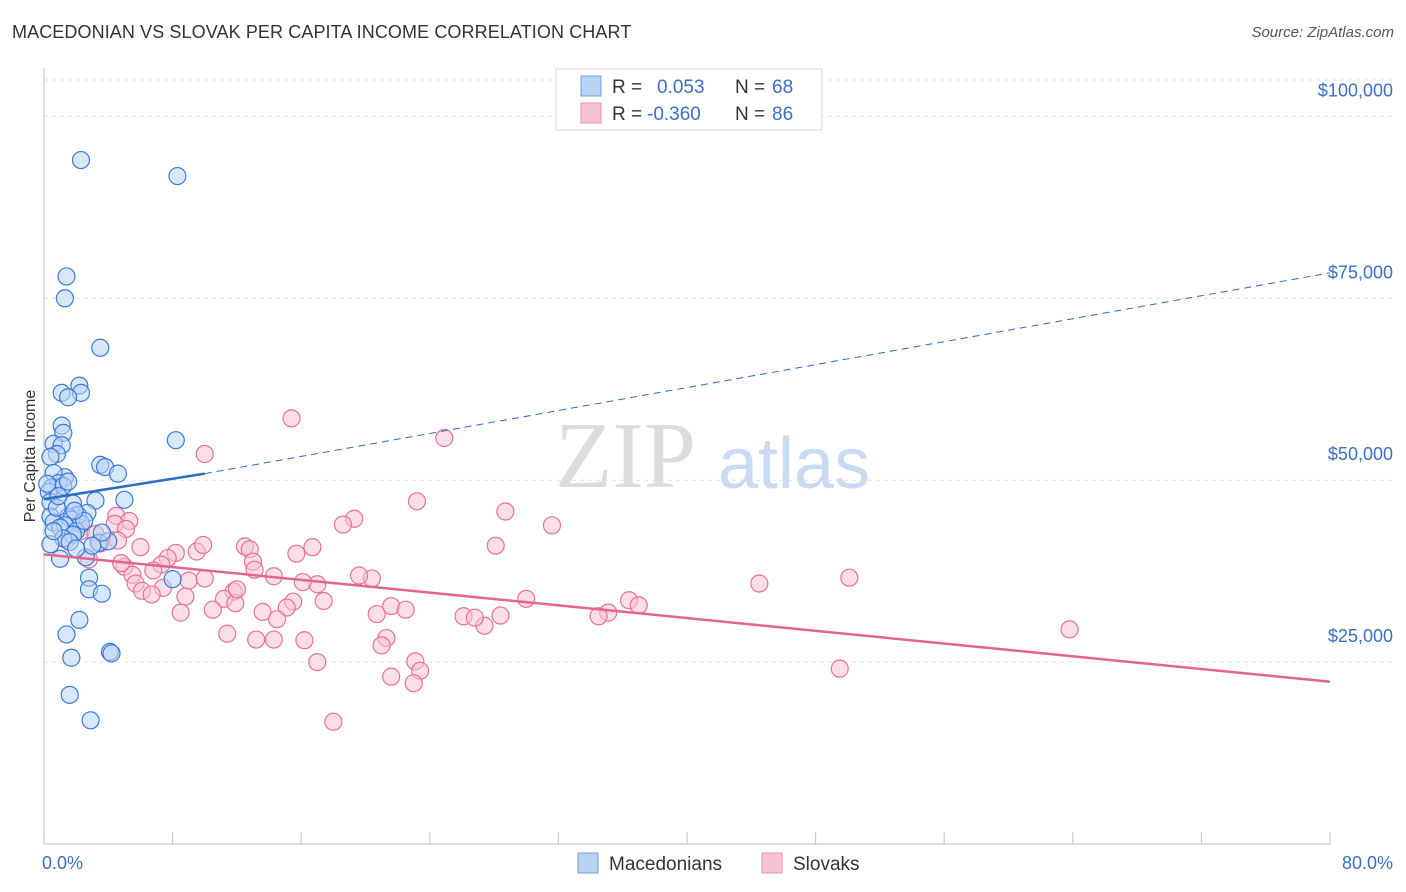 Image resolution: width=1406 pixels, height=892 pixels. I want to click on macedonians-trend-line, so click(124, 486).